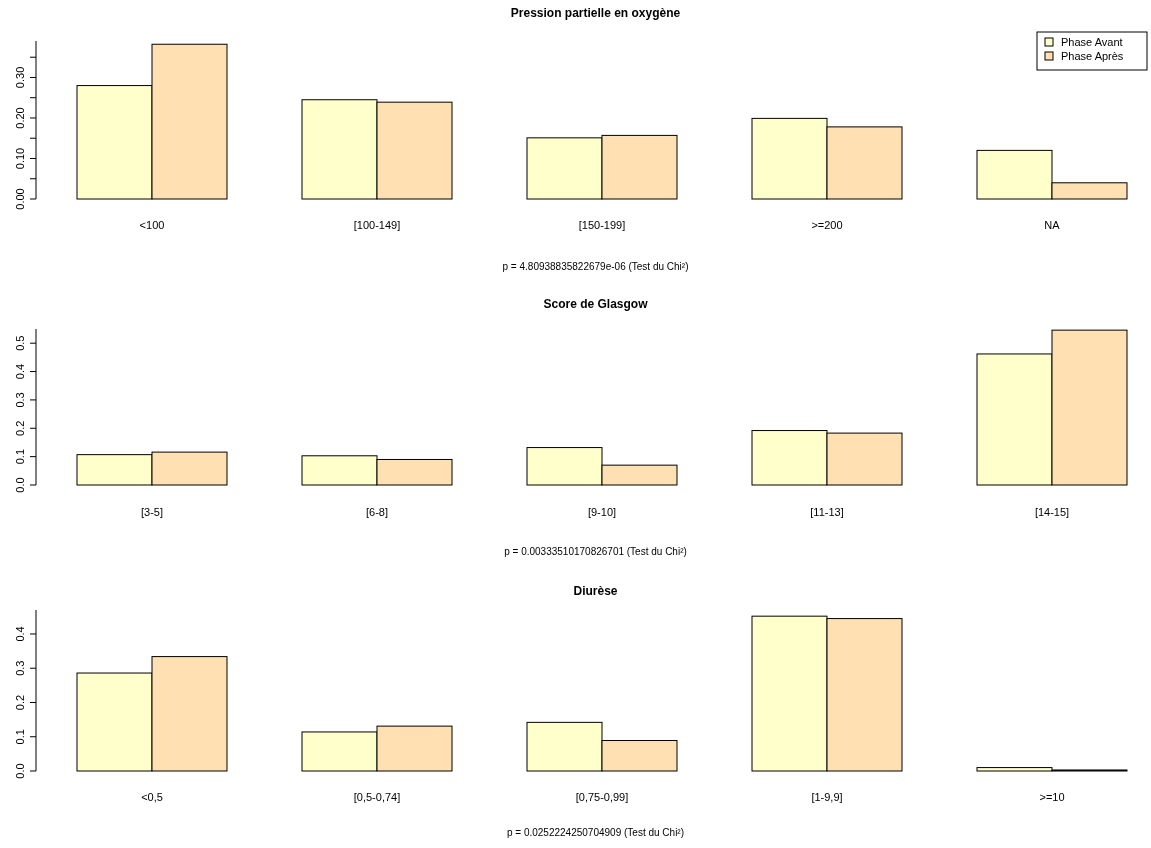 The width and height of the screenshot is (1151, 848). What do you see at coordinates (595, 551) in the screenshot?
I see `text: p = 0.00333510170826701 (Test du Chi²)` at bounding box center [595, 551].